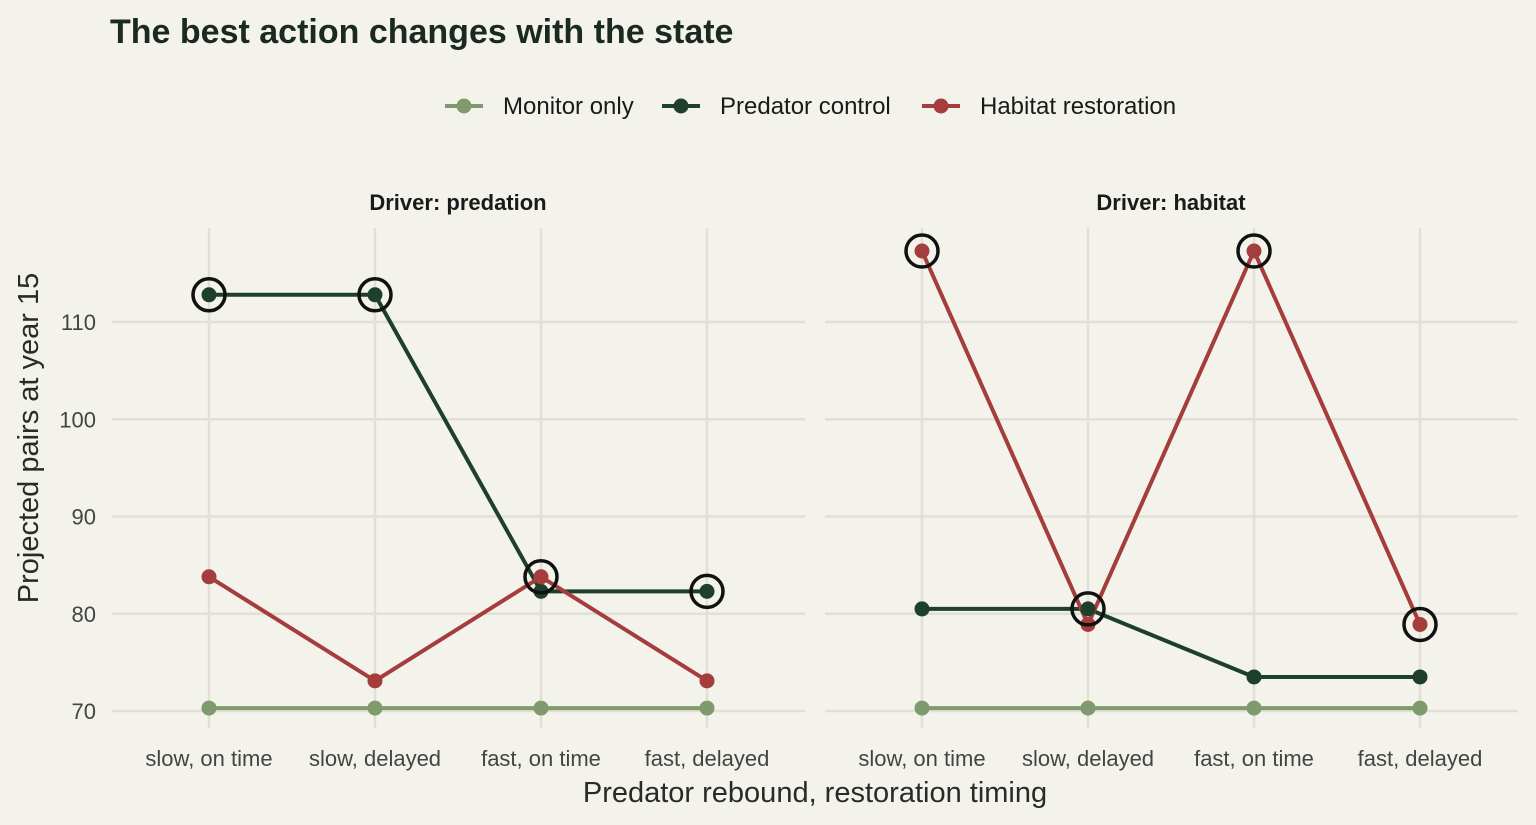 Image resolution: width=1536 pixels, height=825 pixels. I want to click on y-tick-label: 110, so click(78, 322).